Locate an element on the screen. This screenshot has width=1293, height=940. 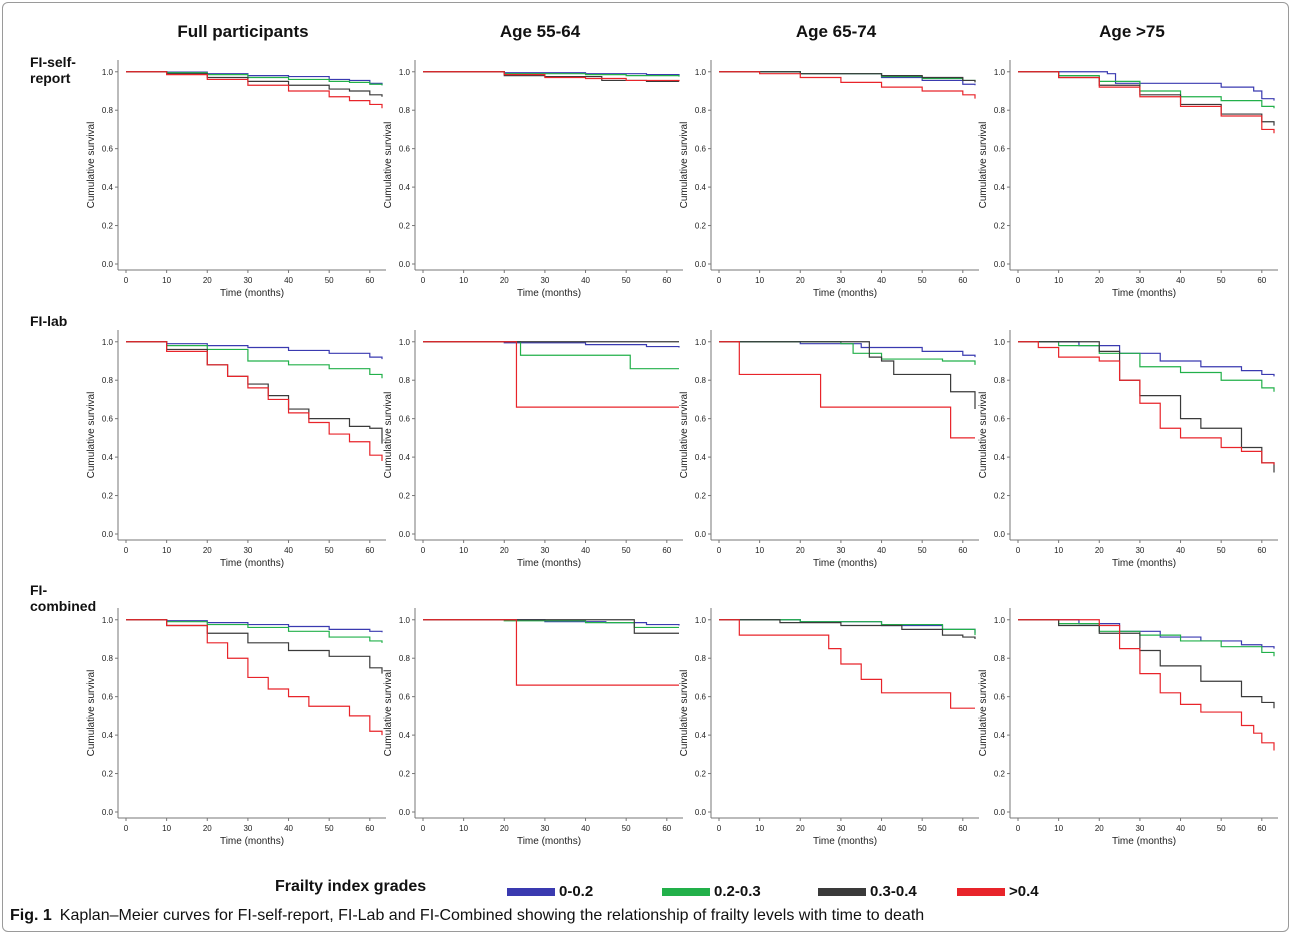
legend-label: 0.2-0.3 is located at coordinates (737, 891).